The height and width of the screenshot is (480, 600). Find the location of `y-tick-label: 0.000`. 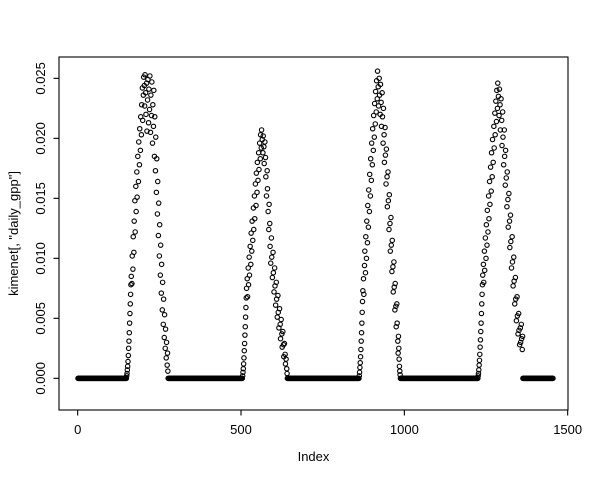

y-tick-label: 0.000 is located at coordinates (40, 378).